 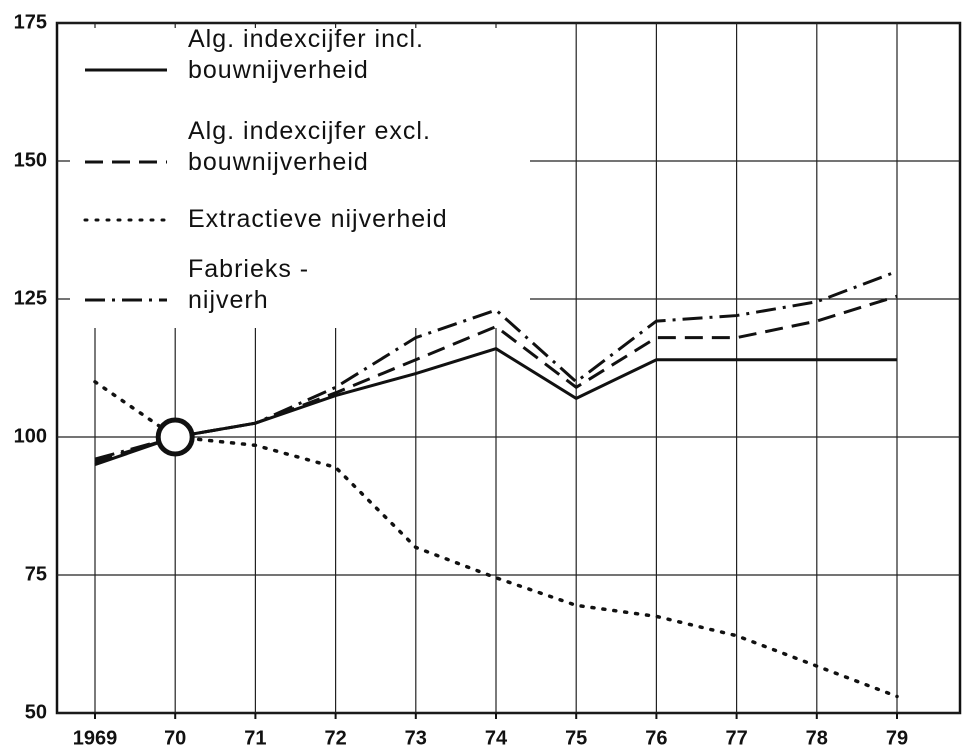 What do you see at coordinates (30, 22) in the screenshot?
I see `y-tick-label: 175` at bounding box center [30, 22].